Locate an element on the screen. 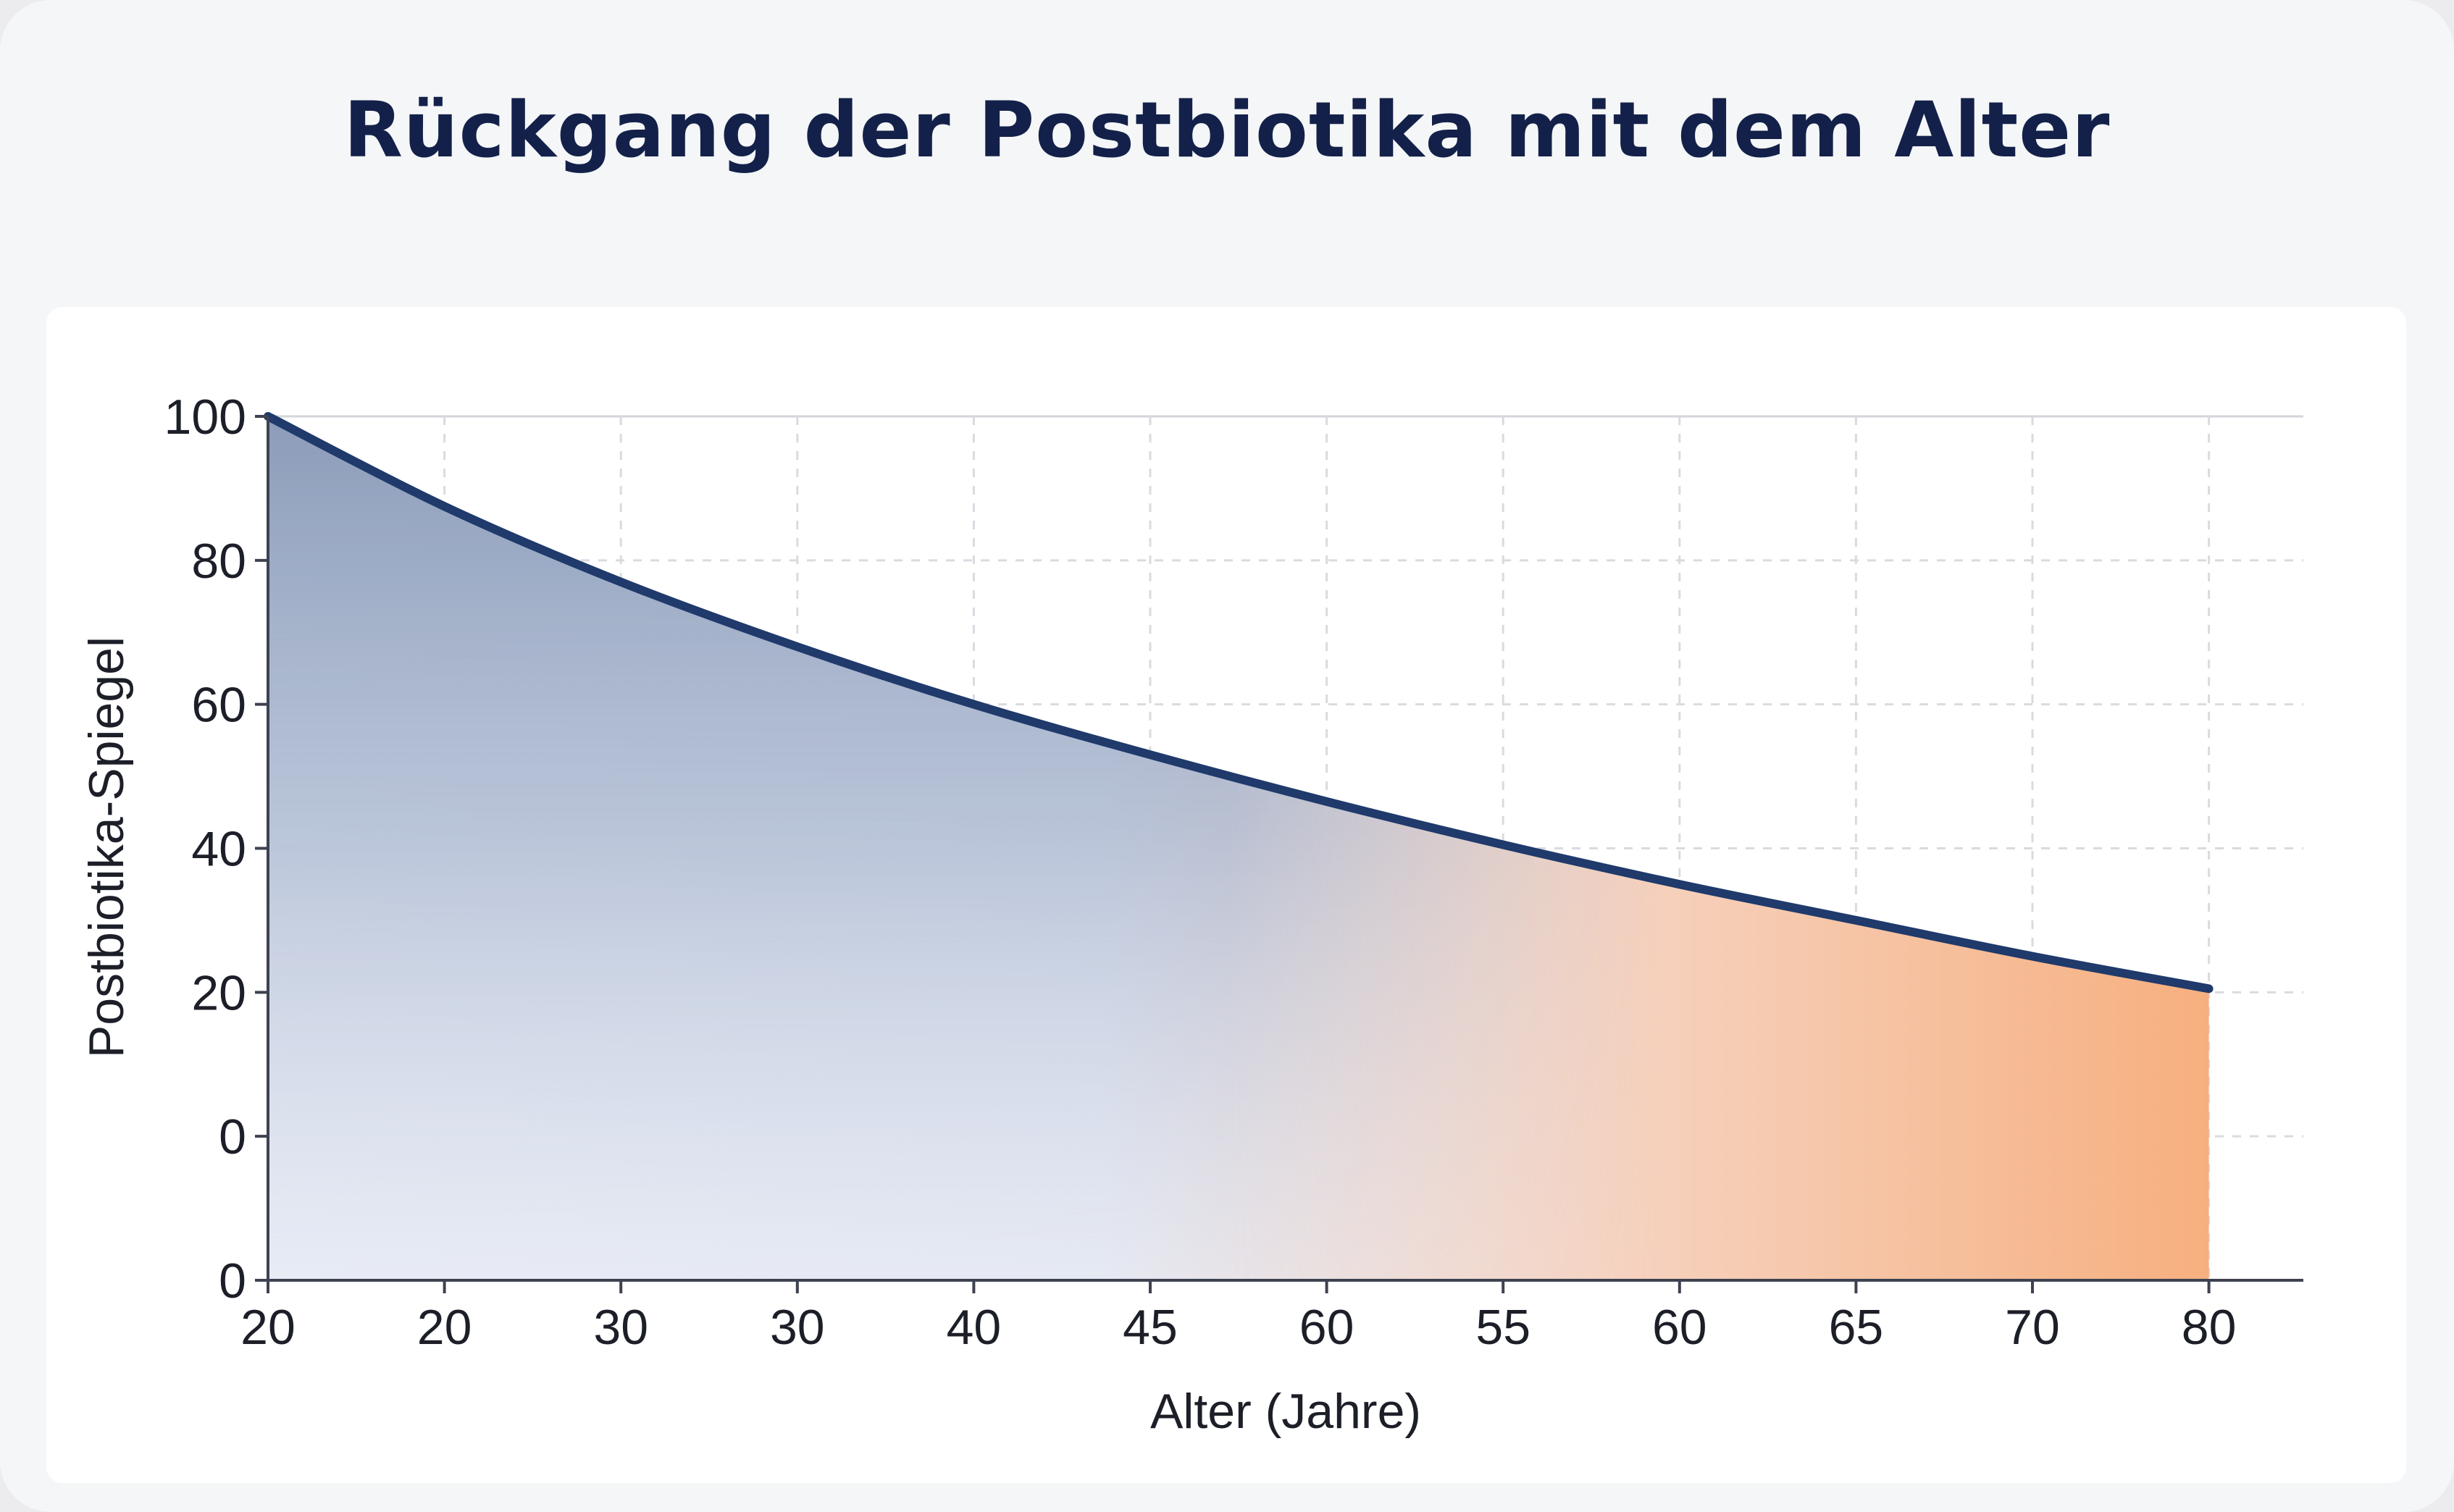  x-tick-label: 40 is located at coordinates (975, 1327).